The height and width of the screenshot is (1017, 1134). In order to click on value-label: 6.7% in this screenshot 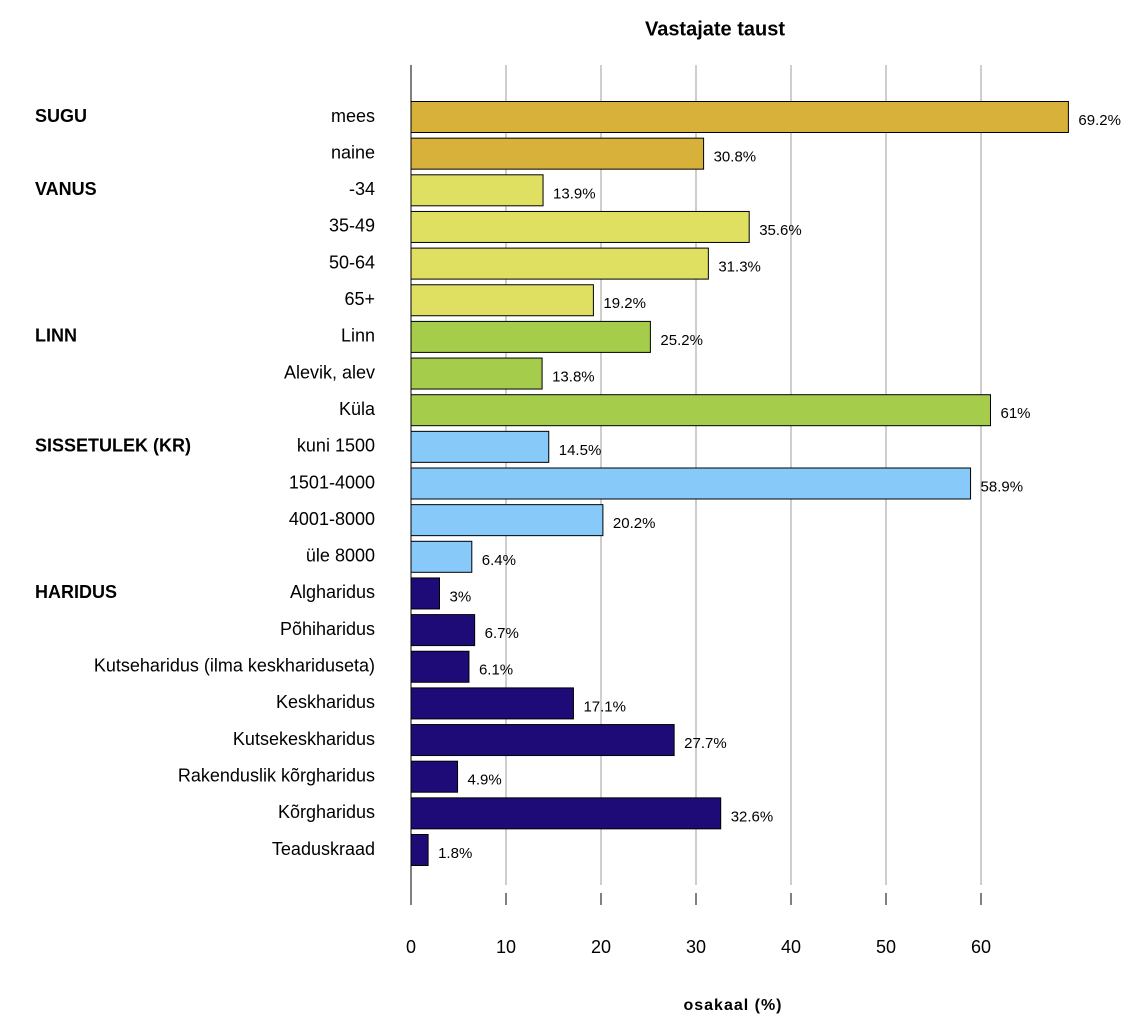, I will do `click(502, 633)`.